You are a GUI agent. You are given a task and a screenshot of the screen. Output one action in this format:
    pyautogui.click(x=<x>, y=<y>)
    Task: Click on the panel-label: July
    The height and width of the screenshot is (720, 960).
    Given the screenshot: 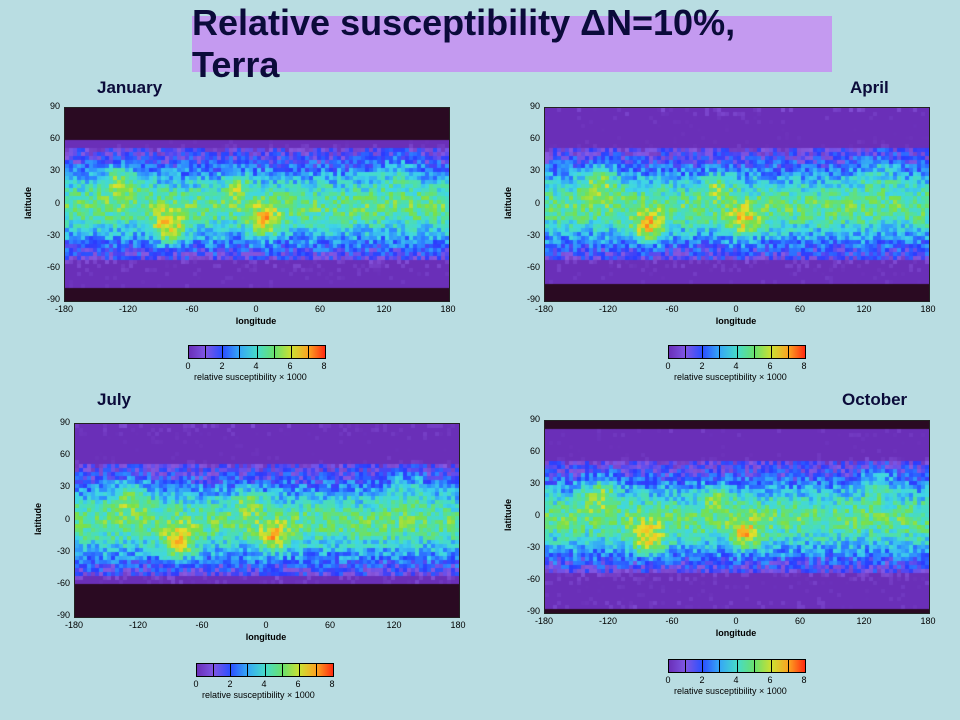 What is the action you would take?
    pyautogui.click(x=114, y=399)
    